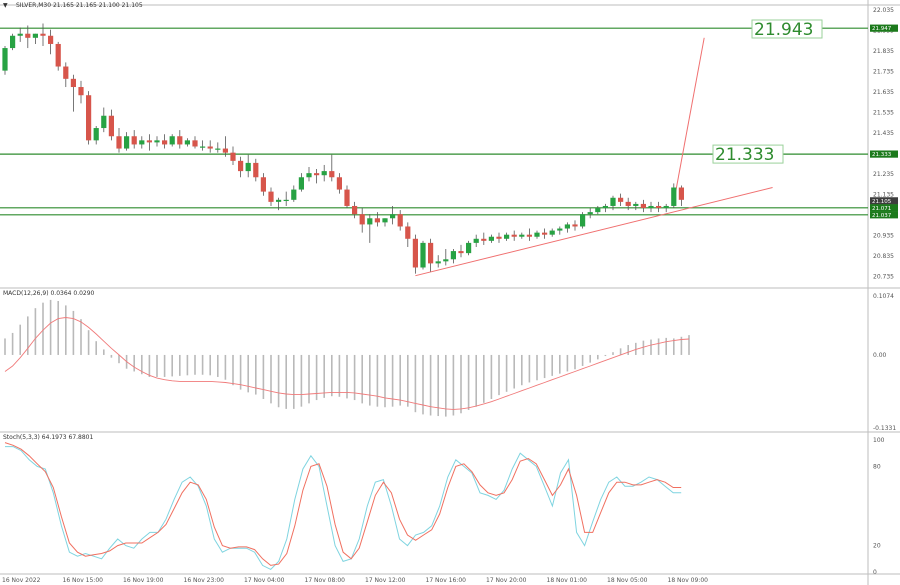 This screenshot has height=585, width=900. I want to click on annotation-label-1: 21.333, so click(744, 155).